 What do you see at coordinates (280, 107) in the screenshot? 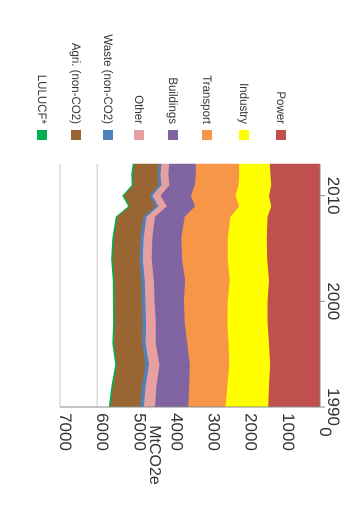
I see `legend-label: Power` at bounding box center [280, 107].